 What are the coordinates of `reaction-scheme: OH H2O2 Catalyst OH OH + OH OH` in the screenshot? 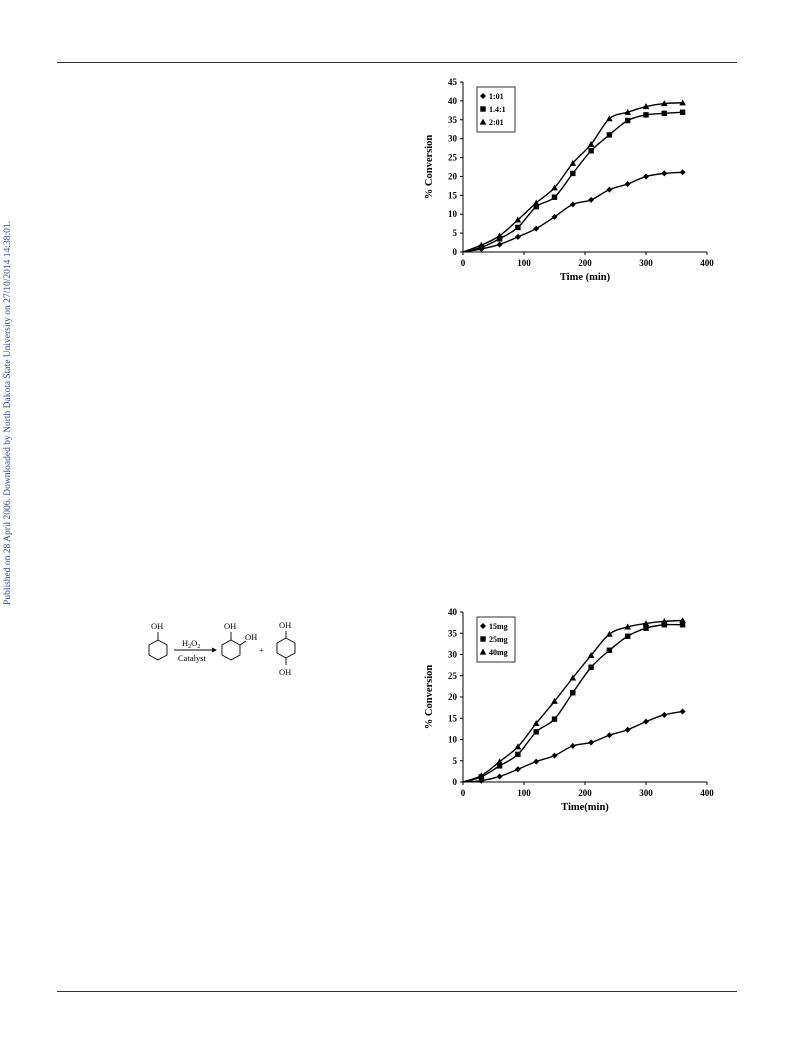 It's located at (225, 652).